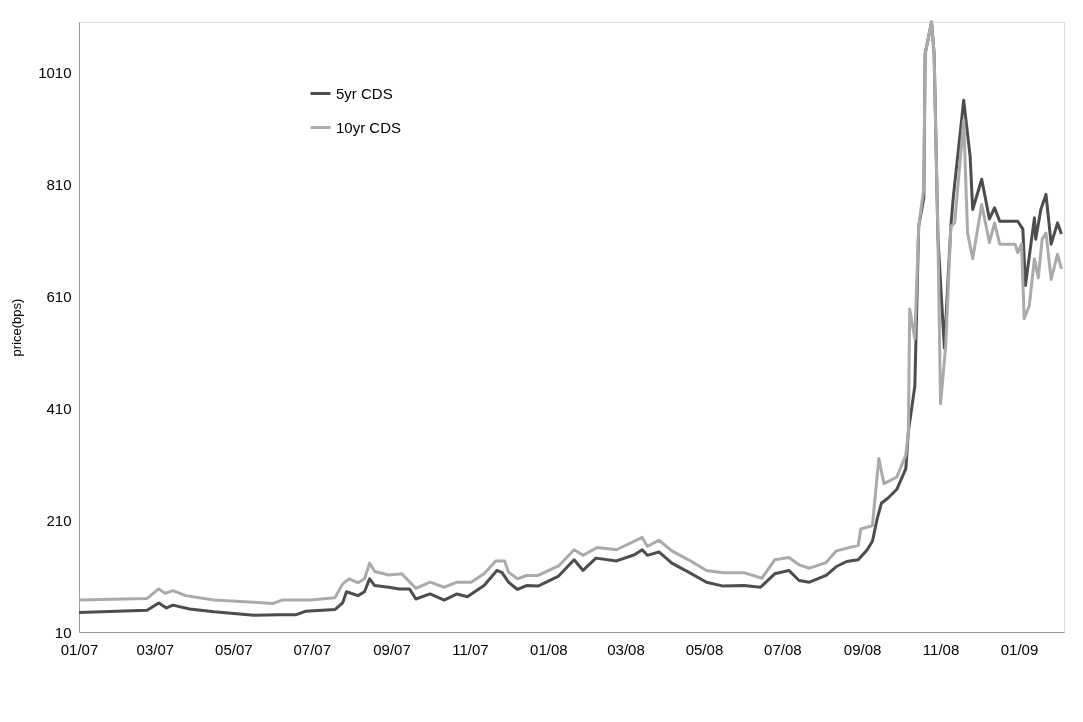 The image size is (1083, 722). What do you see at coordinates (1019, 649) in the screenshot?
I see `x-tick-label: 01/09` at bounding box center [1019, 649].